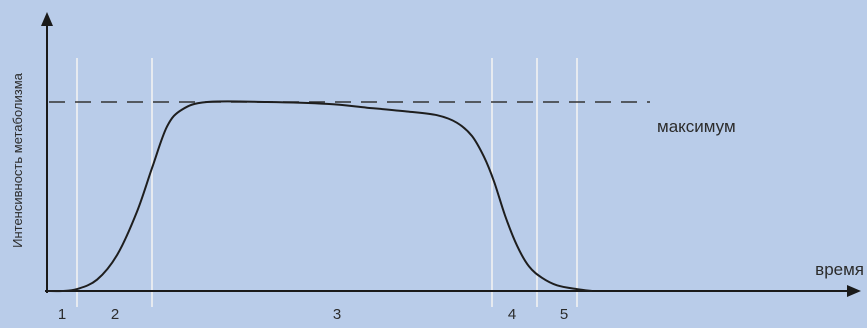 This screenshot has height=328, width=867. I want to click on y-axis-title: Интенсивность метаболизма, so click(17, 160).